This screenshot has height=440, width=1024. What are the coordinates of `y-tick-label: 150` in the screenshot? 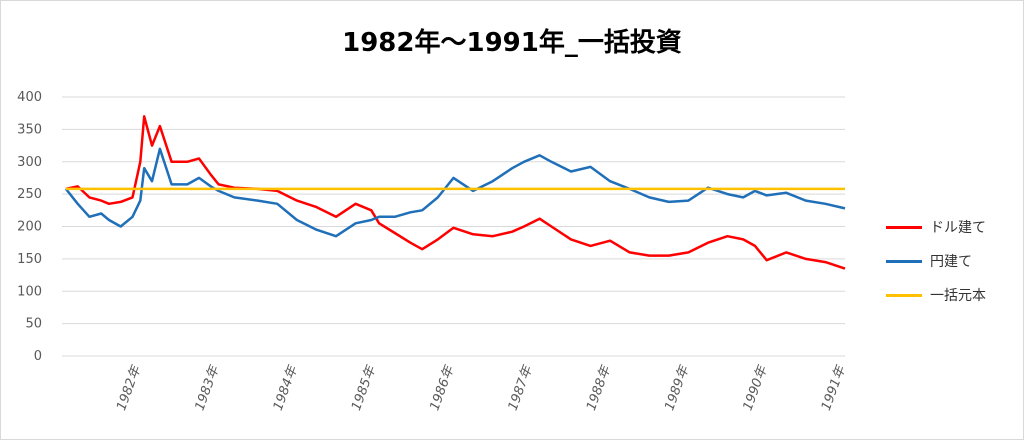 It's located at (29, 259).